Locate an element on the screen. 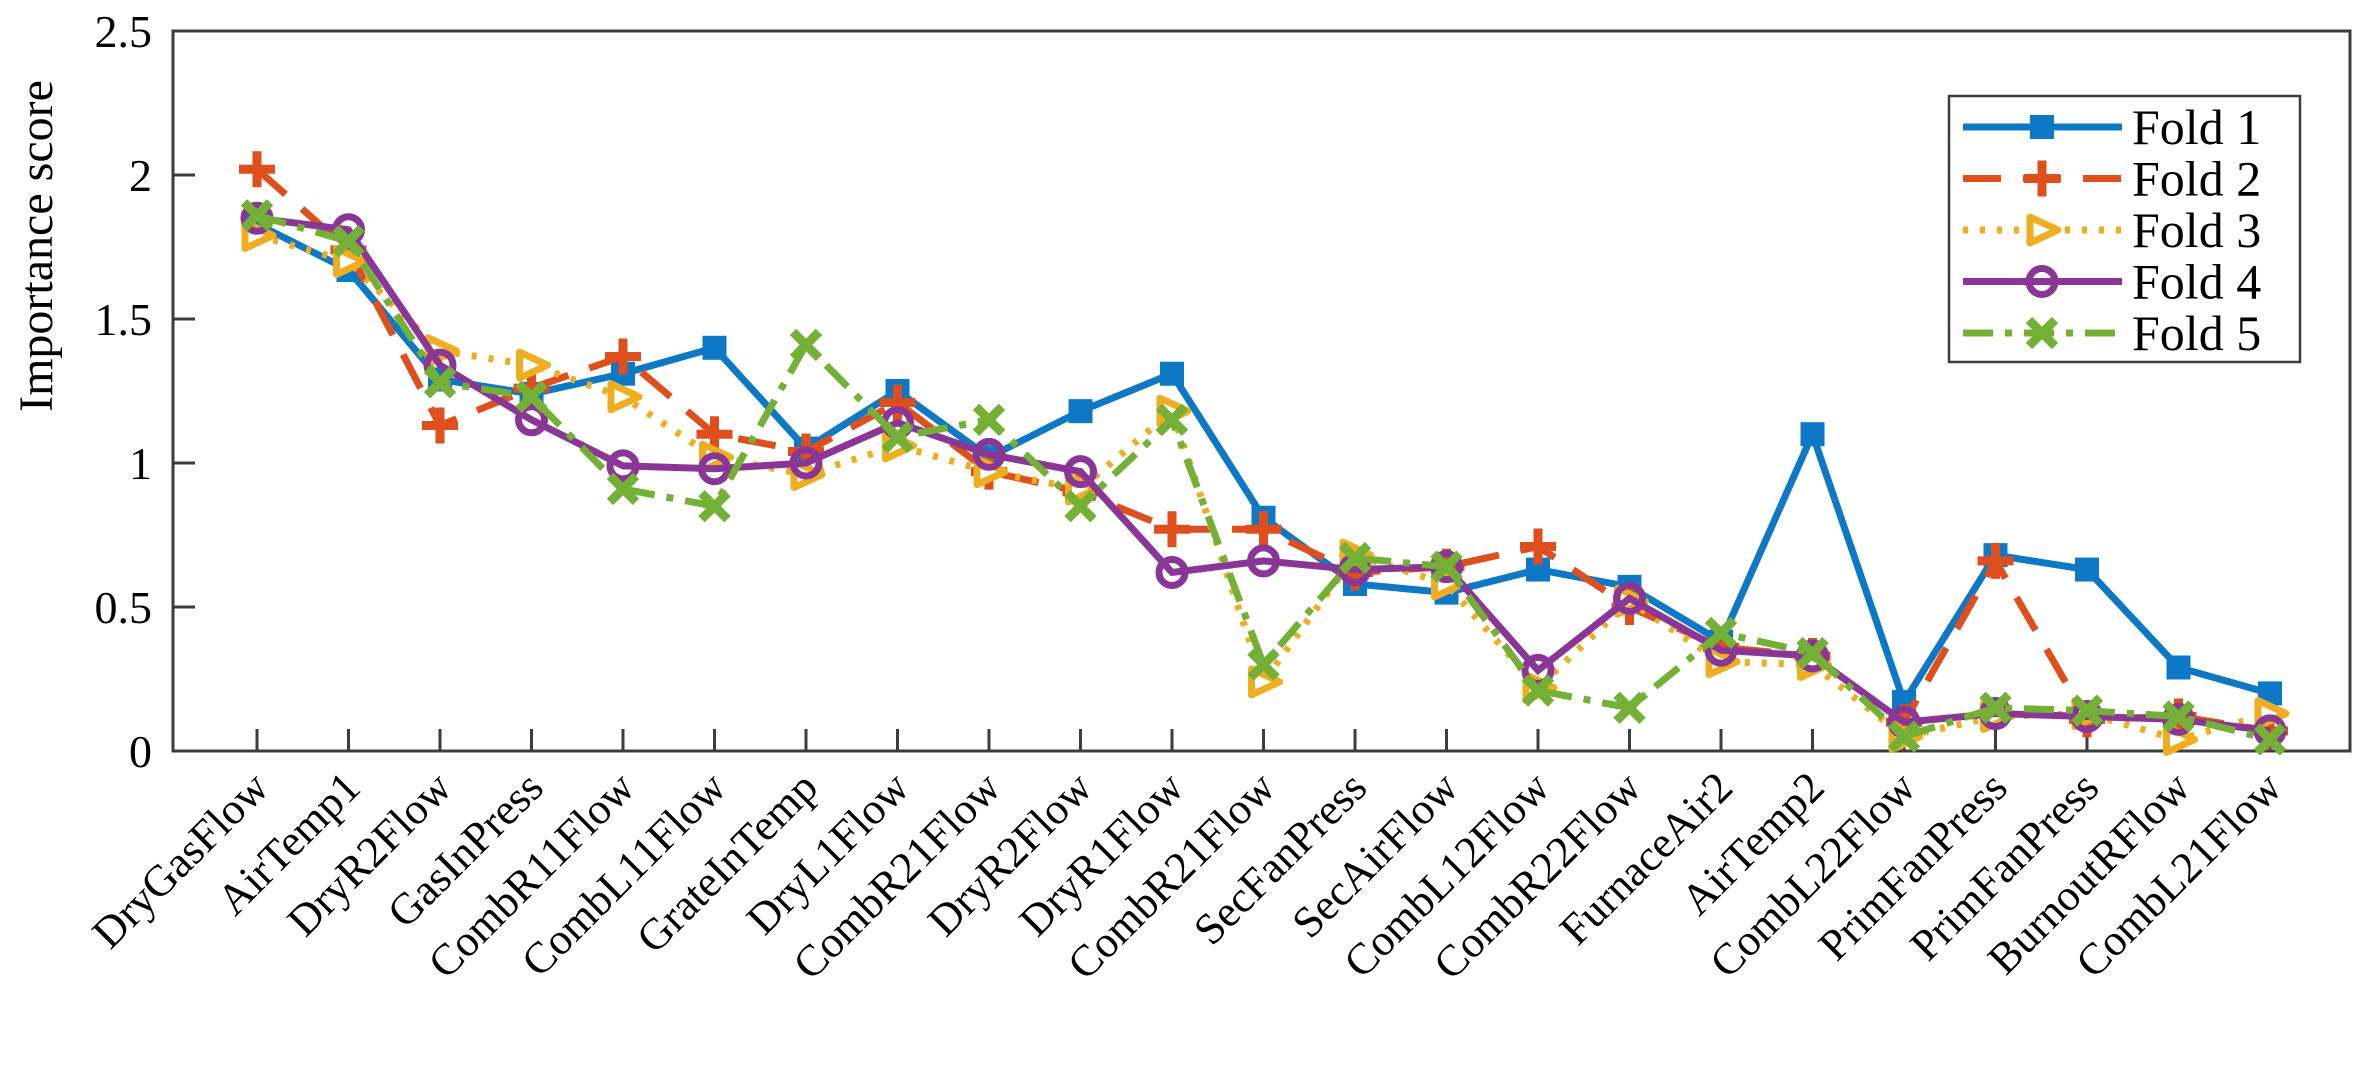 Image resolution: width=2371 pixels, height=1066 pixels. legend-entry-fold-1: Fold 1 is located at coordinates (2112, 127).